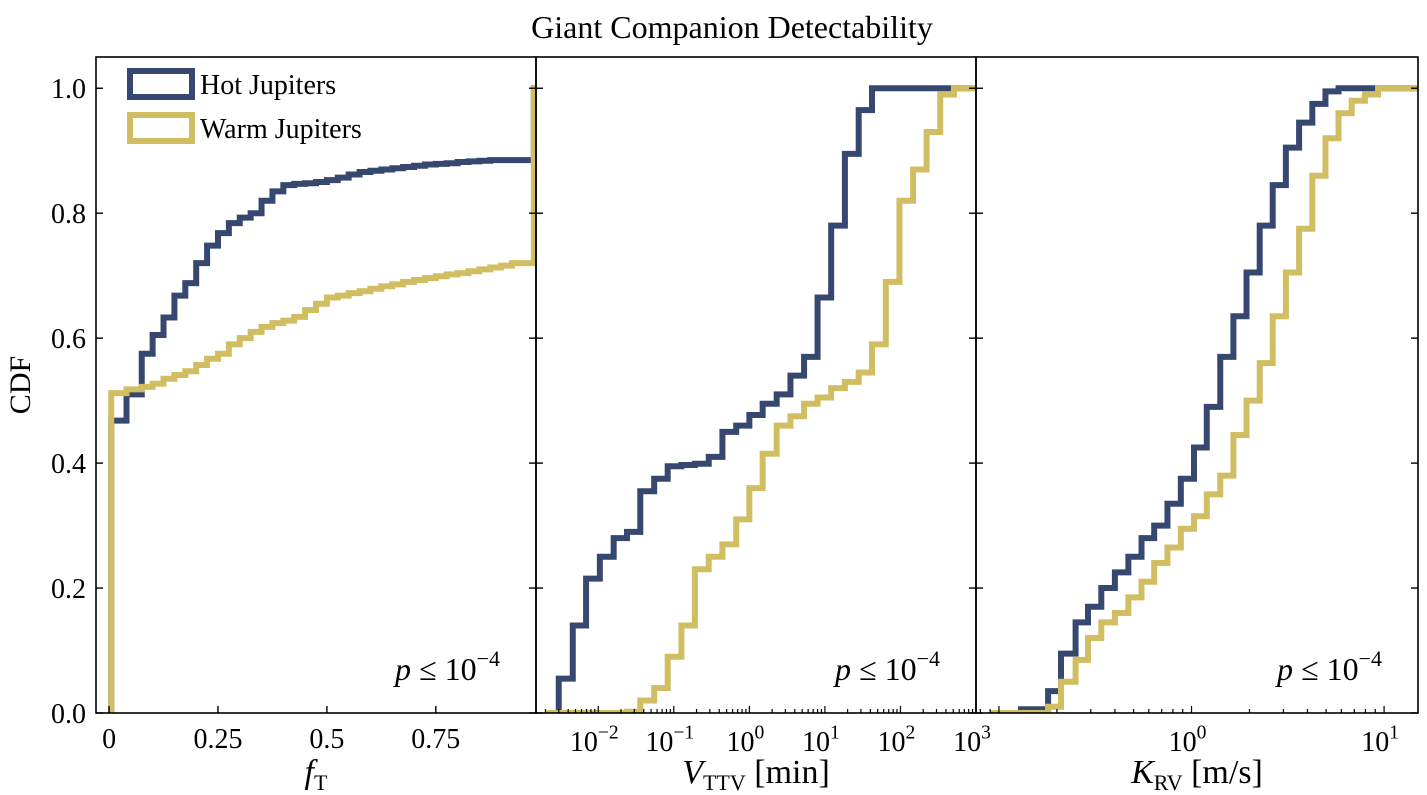 This screenshot has width=1427, height=795. Describe the element at coordinates (897, 740) in the screenshot. I see `x-tick-label: 10²` at that location.